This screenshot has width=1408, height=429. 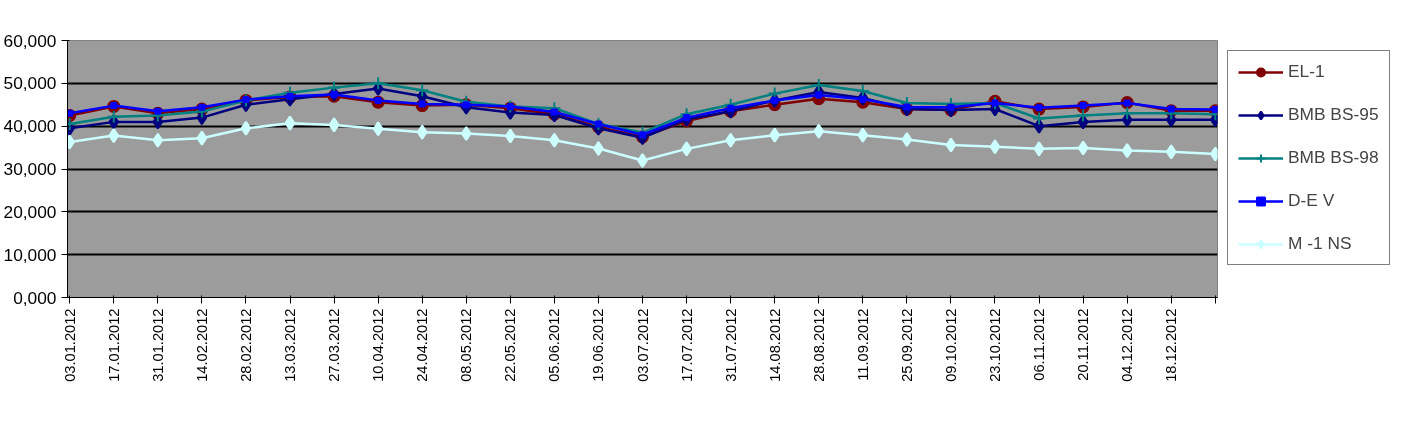 What do you see at coordinates (30, 83) in the screenshot?
I see `y-tick-label: 50,000` at bounding box center [30, 83].